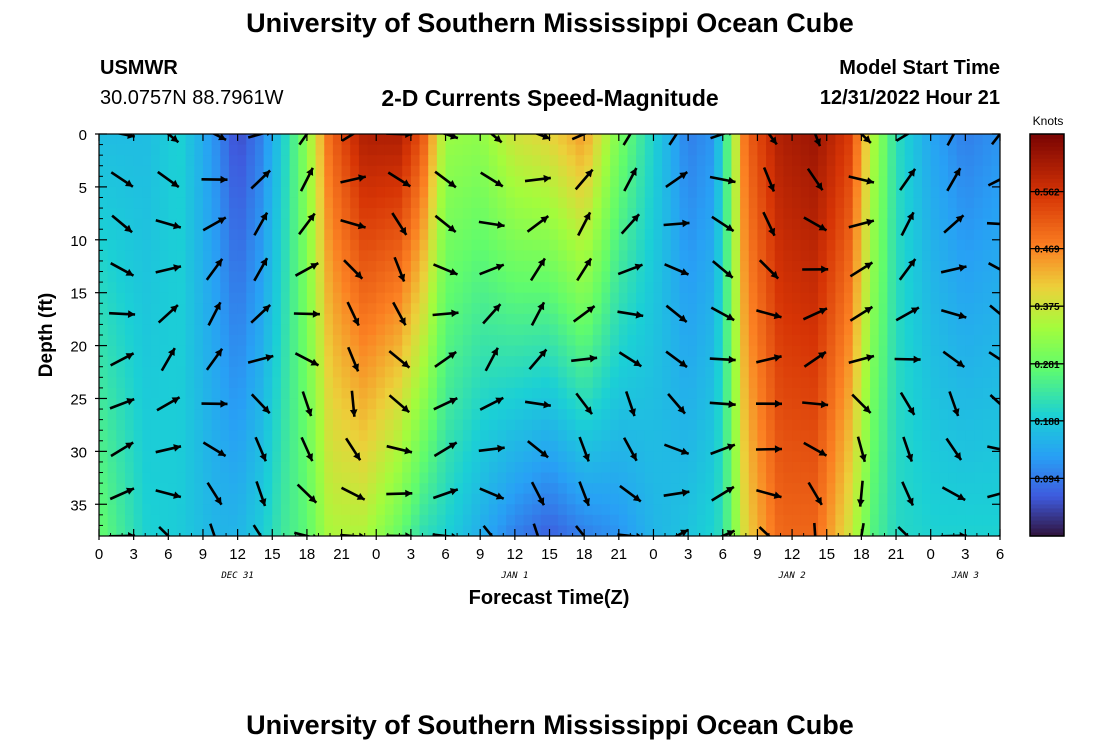 Image resolution: width=1100 pixels, height=750 pixels. Describe the element at coordinates (1047, 200) in the screenshot. I see `colorbar-step` at that location.